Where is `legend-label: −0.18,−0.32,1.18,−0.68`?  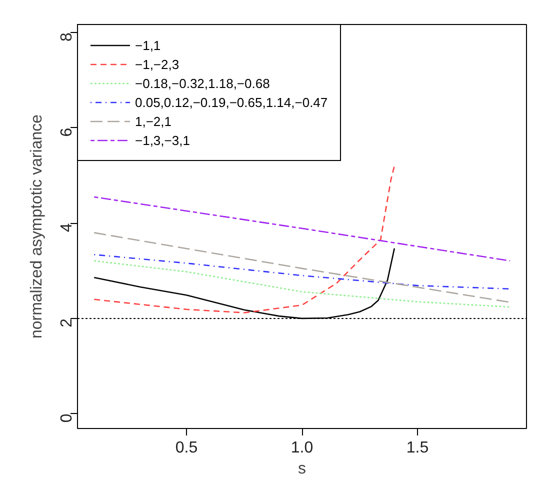
legend-label: −0.18,−0.32,1.18,−0.68 is located at coordinates (202, 83).